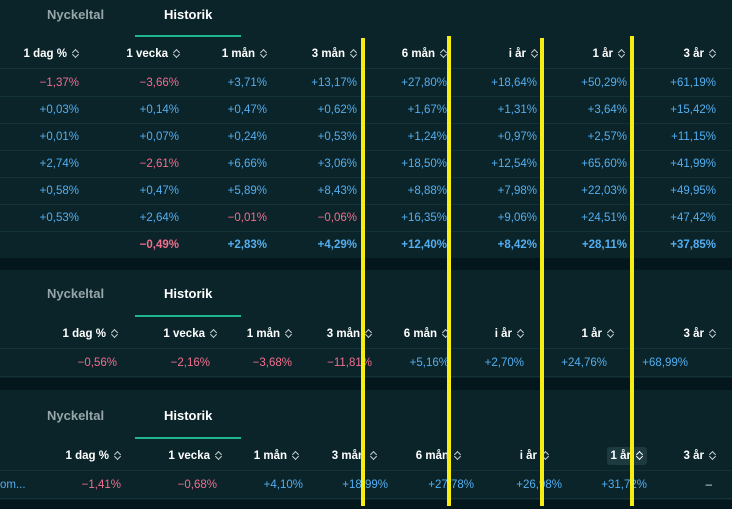  Describe the element at coordinates (59, 218) in the screenshot. I see `table-cell: +0,53%` at that location.